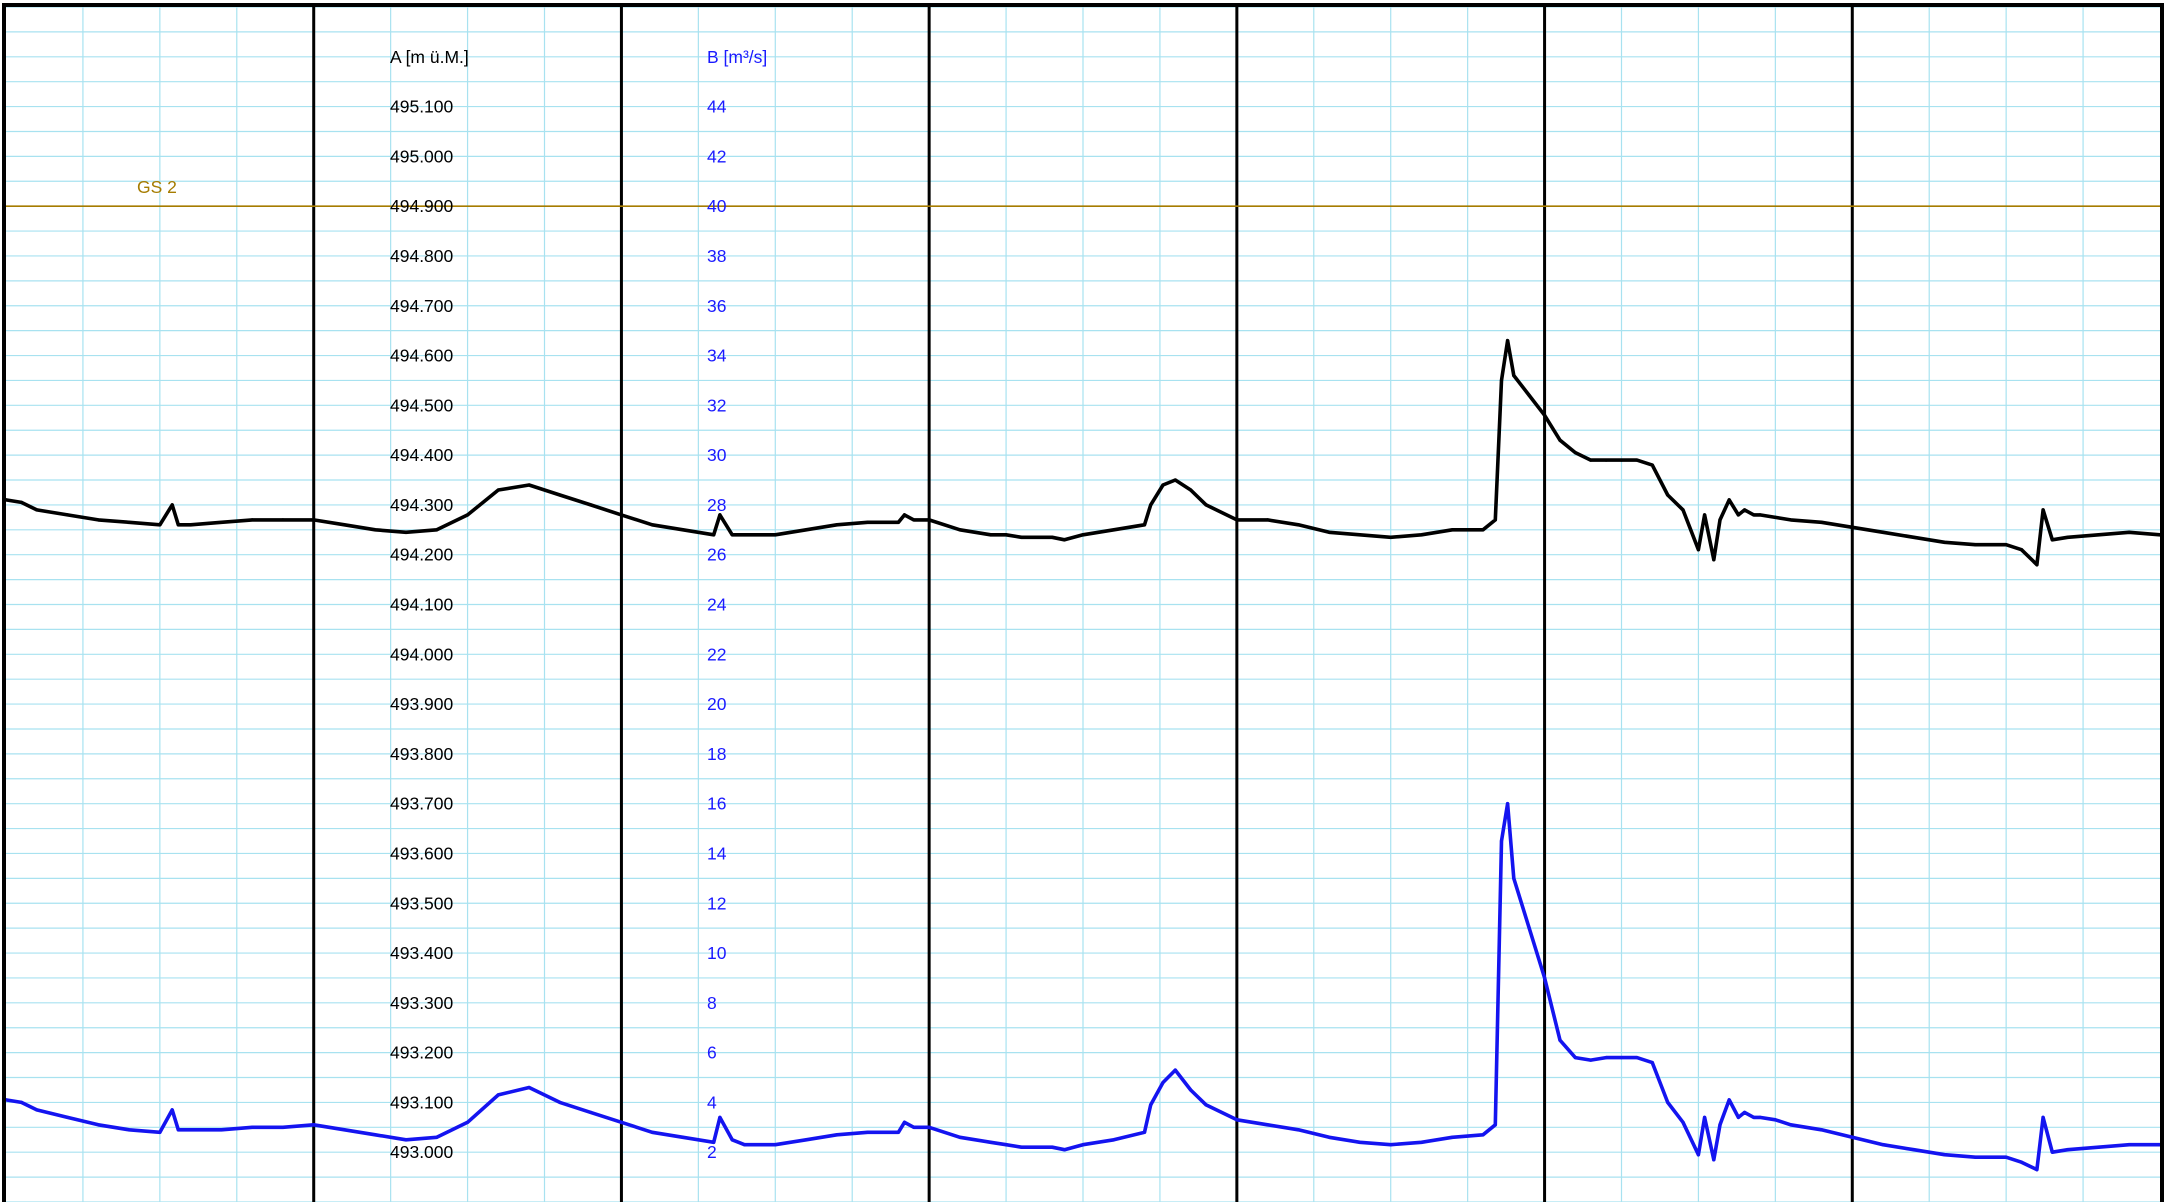  What do you see at coordinates (422, 356) in the screenshot?
I see `axis-a-tick-label: 494.600` at bounding box center [422, 356].